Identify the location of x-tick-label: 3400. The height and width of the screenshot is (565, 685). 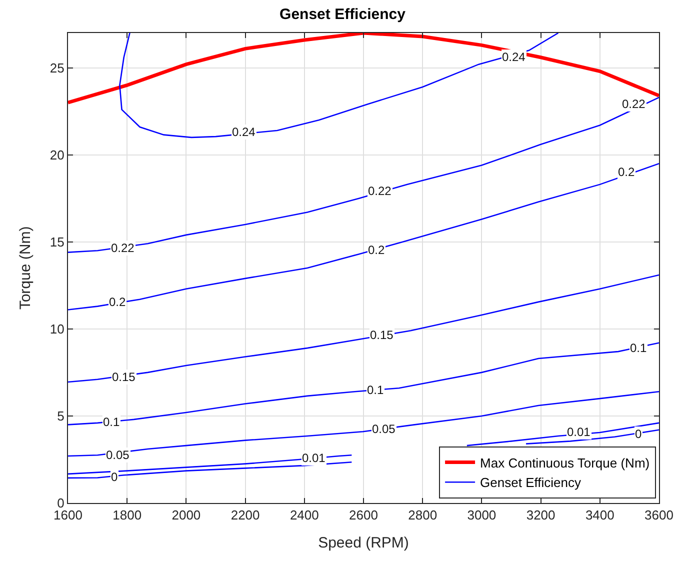
(599, 515).